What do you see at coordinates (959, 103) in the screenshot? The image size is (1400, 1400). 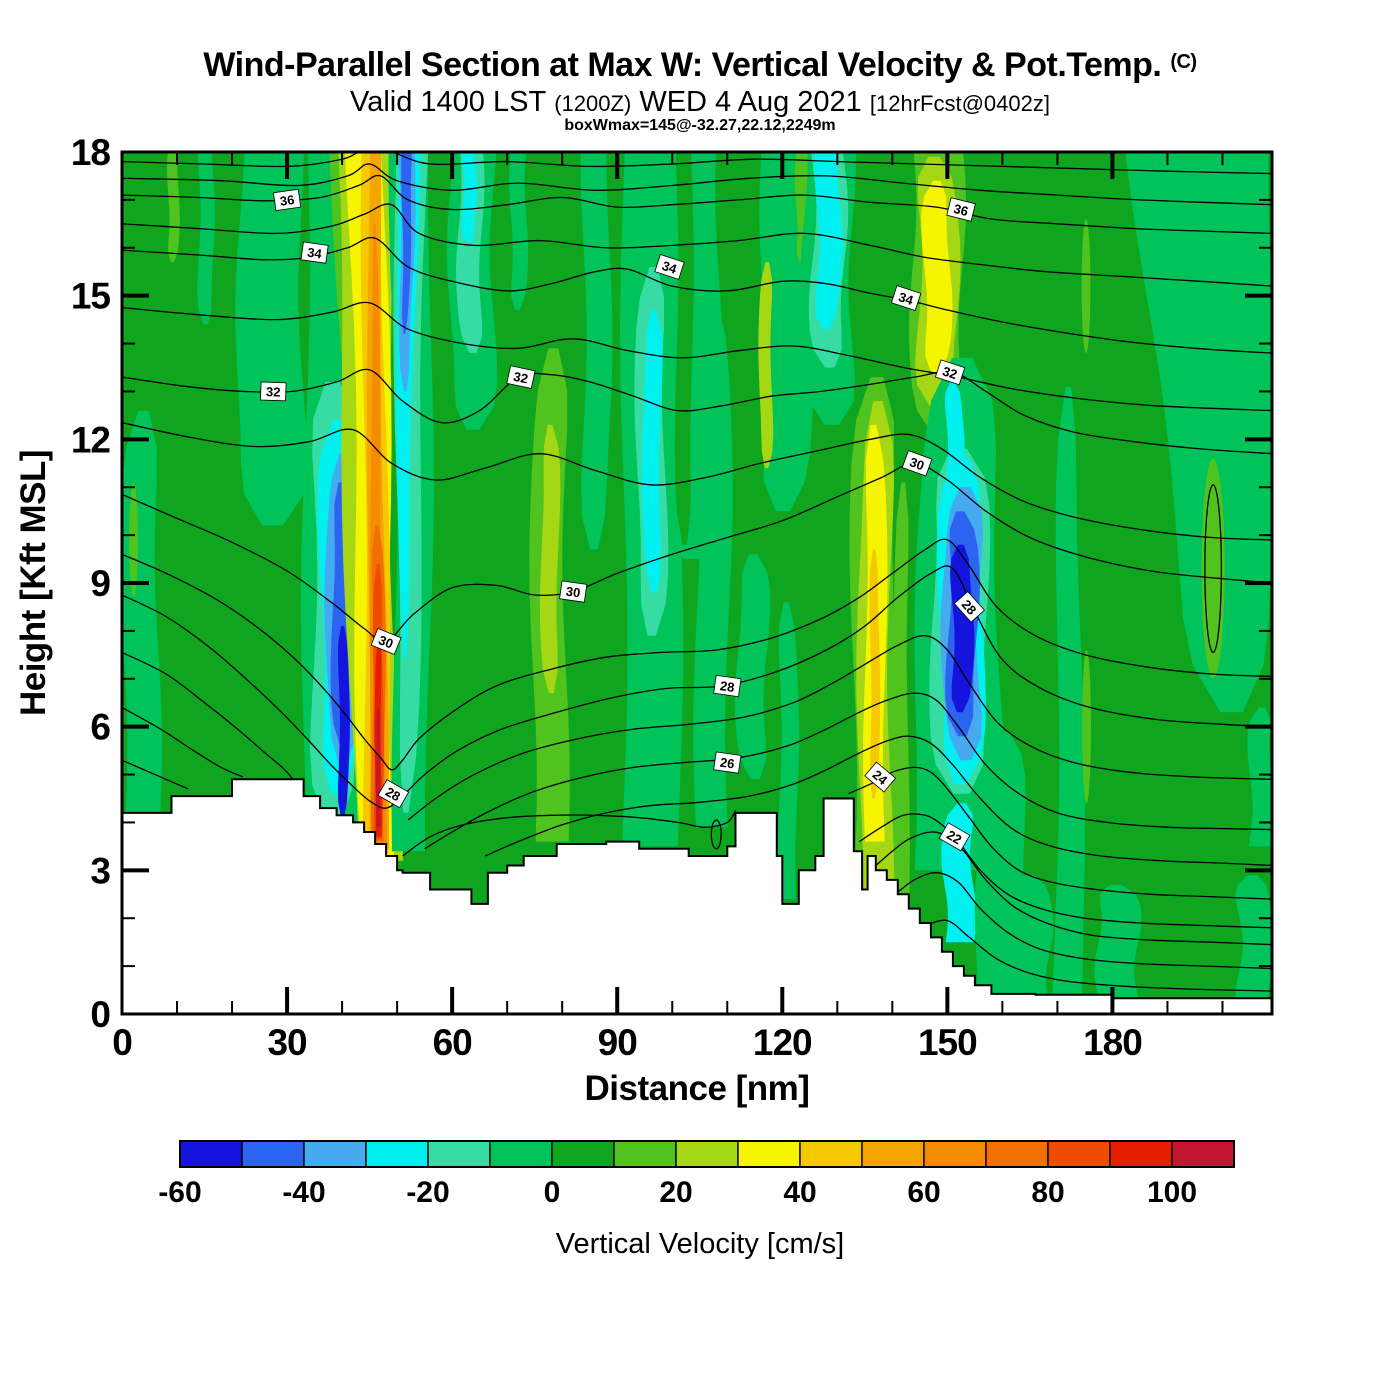 I see `valid-time-small2: [12hrFcst@0402z]` at bounding box center [959, 103].